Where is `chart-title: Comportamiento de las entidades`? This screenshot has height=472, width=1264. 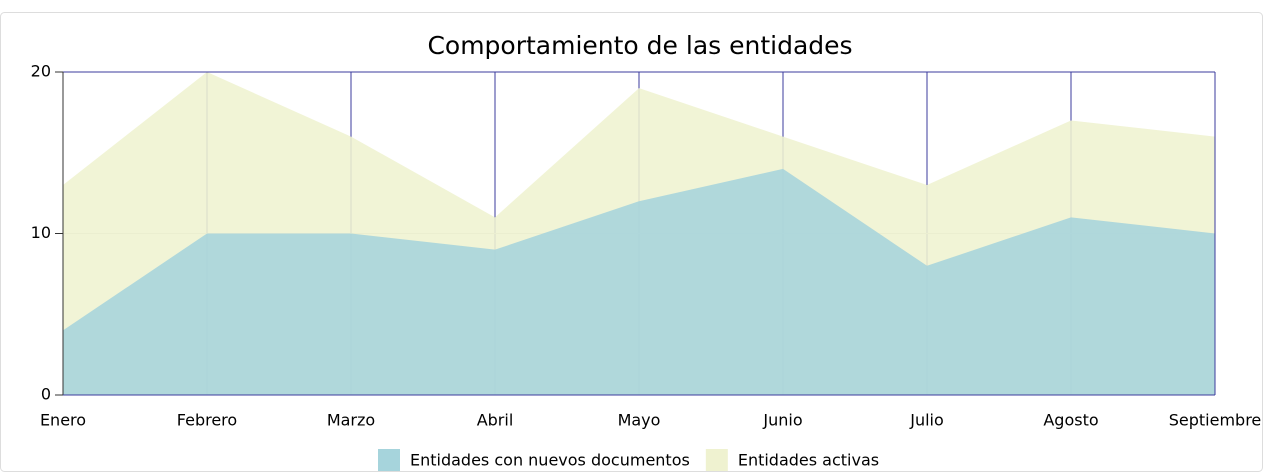
chart-title: Comportamiento de las entidades is located at coordinates (639, 45).